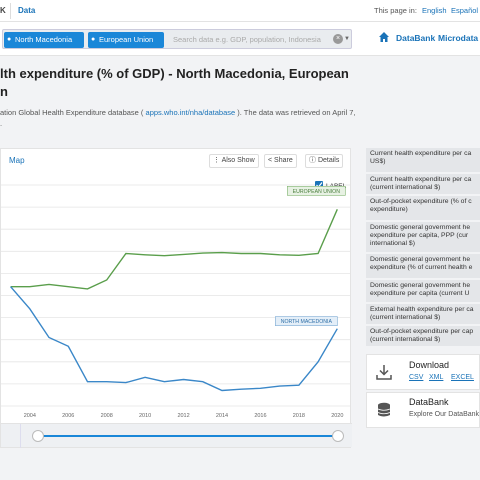  I want to click on data-link: Data, so click(27, 10).